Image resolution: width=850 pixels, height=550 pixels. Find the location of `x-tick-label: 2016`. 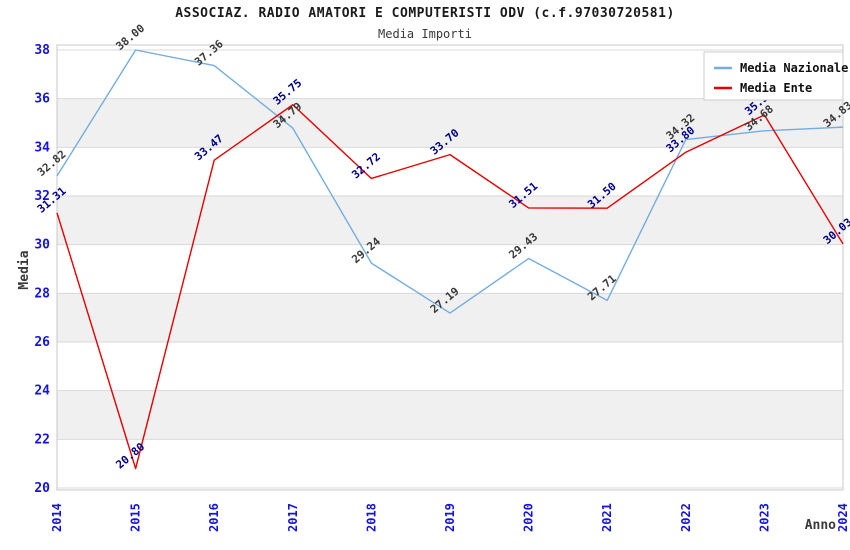

x-tick-label: 2016 is located at coordinates (214, 517).